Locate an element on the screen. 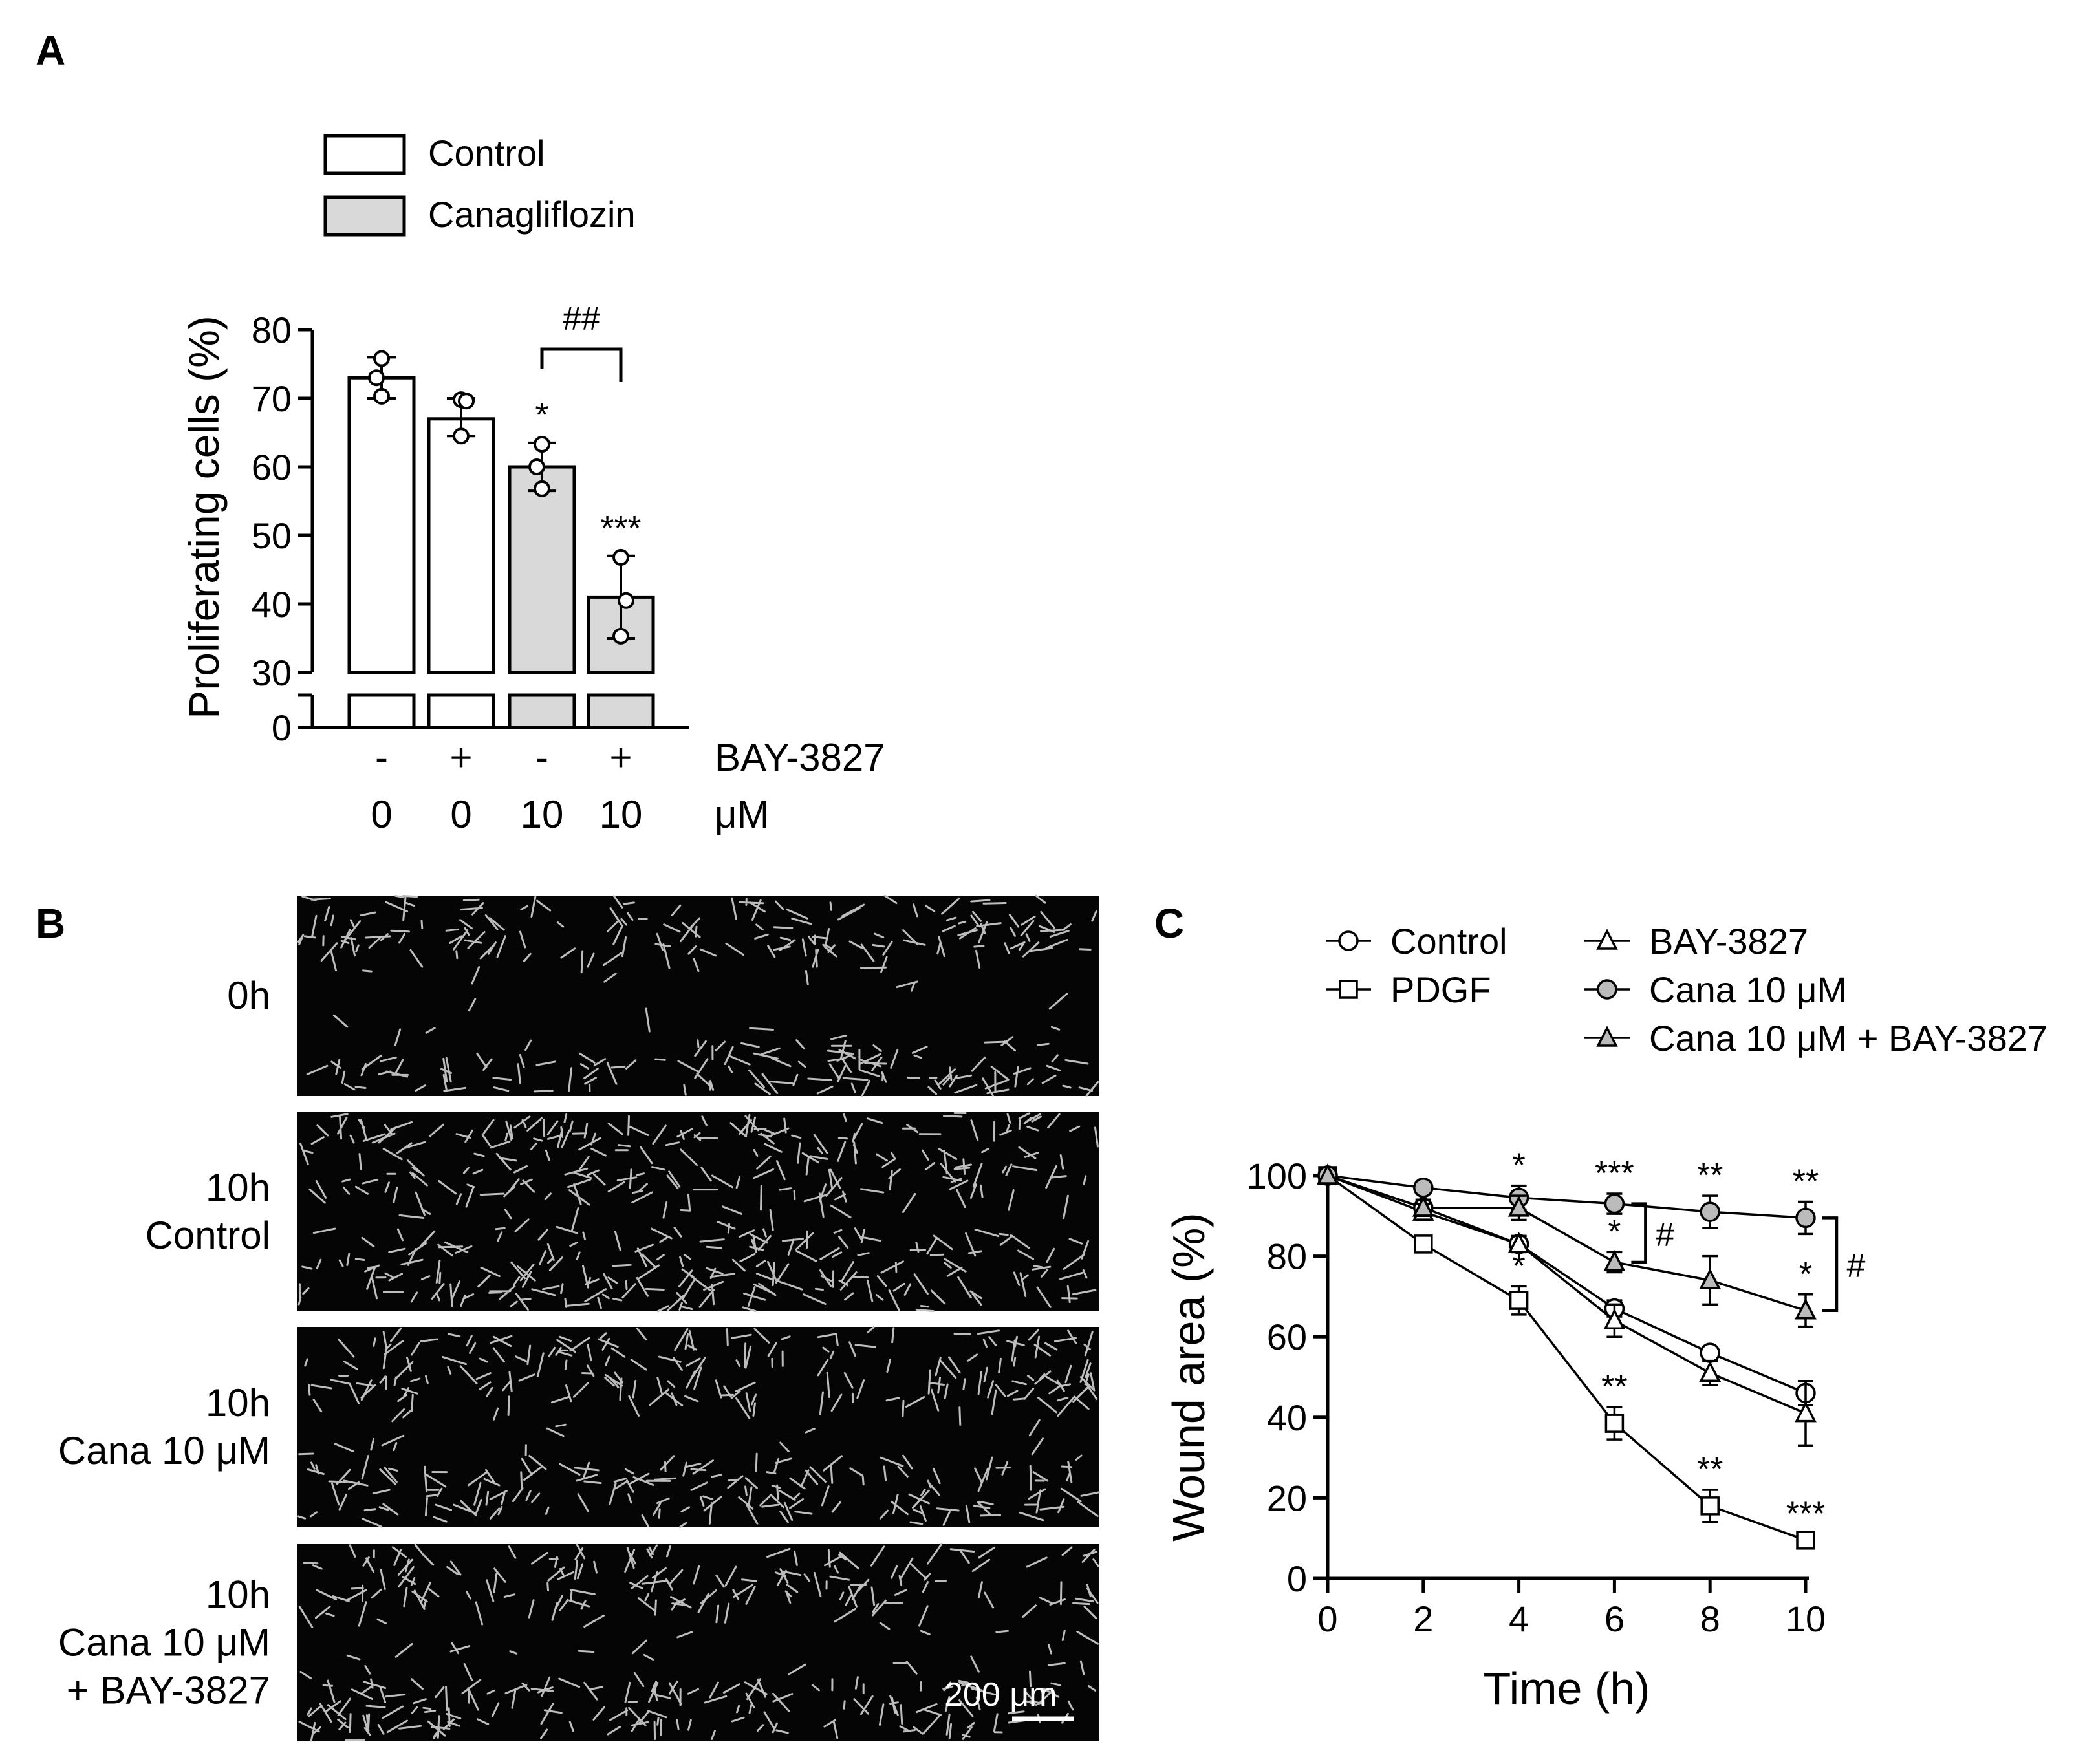 Image resolution: width=2096 pixels, height=1764 pixels. significance-bracket-label: ## is located at coordinates (581, 319).